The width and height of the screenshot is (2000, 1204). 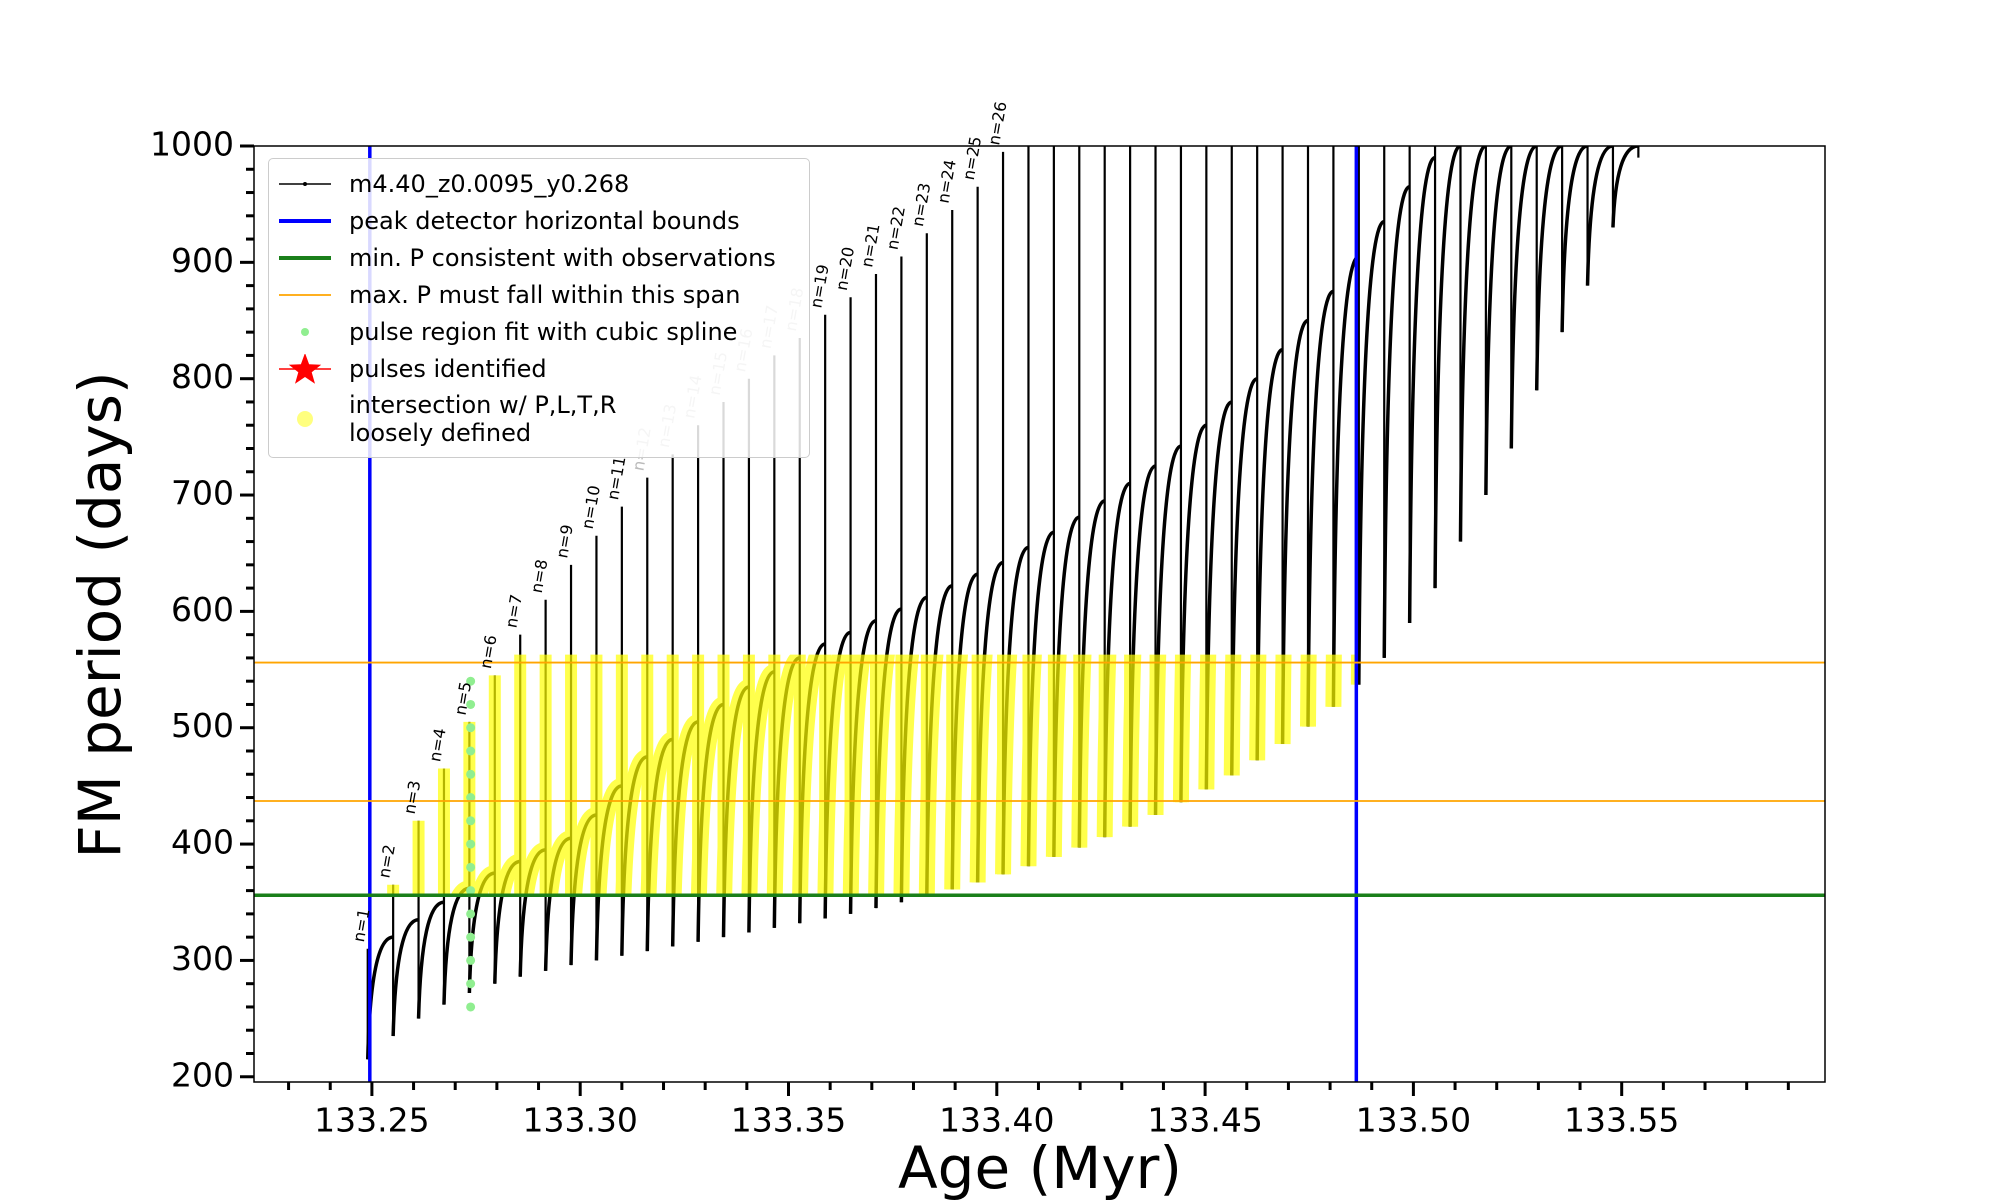 What do you see at coordinates (202, 1074) in the screenshot?
I see `y-tick-label: 200` at bounding box center [202, 1074].